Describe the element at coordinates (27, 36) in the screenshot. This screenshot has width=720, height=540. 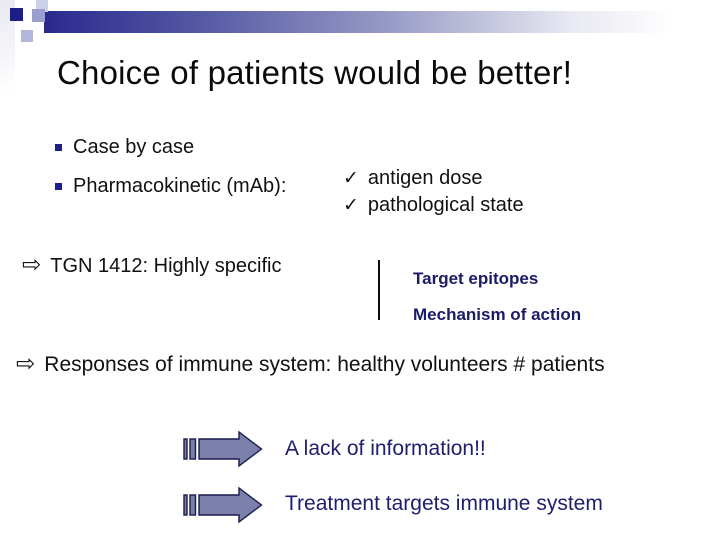
I see `deco-square-lower` at that location.